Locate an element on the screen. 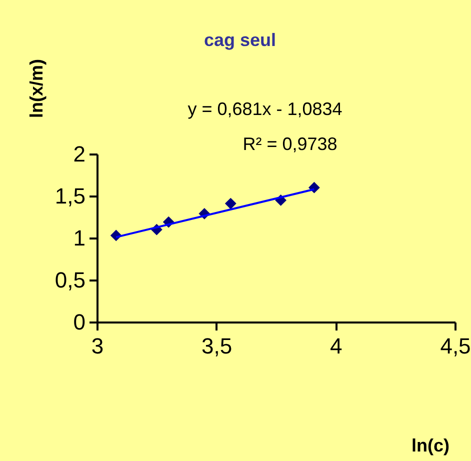 This screenshot has height=461, width=471. y-tick-label: 2 is located at coordinates (79, 154).